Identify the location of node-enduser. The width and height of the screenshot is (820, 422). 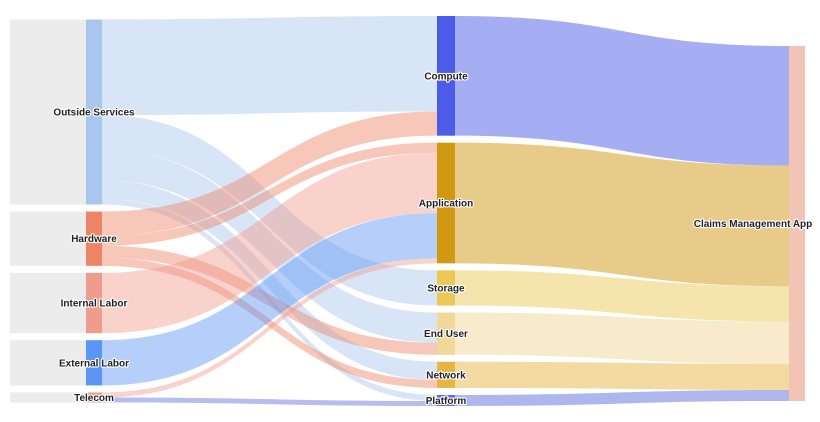
(446, 333).